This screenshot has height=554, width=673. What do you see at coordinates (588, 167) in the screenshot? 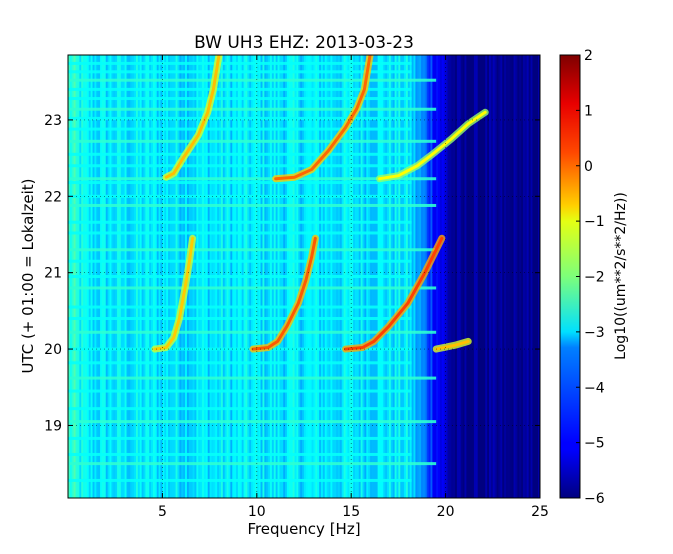
I see `colorbar-tick-label: 0` at bounding box center [588, 167].